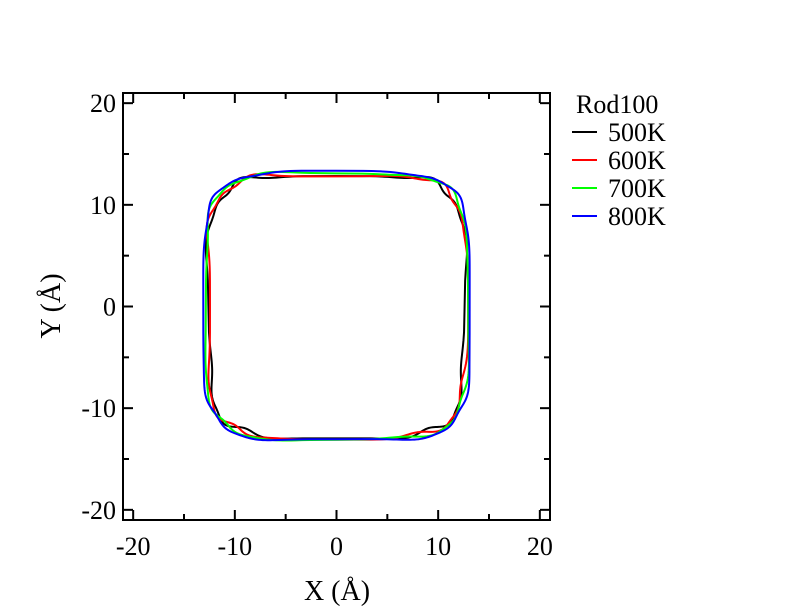 Image resolution: width=792 pixels, height=612 pixels. What do you see at coordinates (637, 188) in the screenshot?
I see `legend-label: 700K` at bounding box center [637, 188].